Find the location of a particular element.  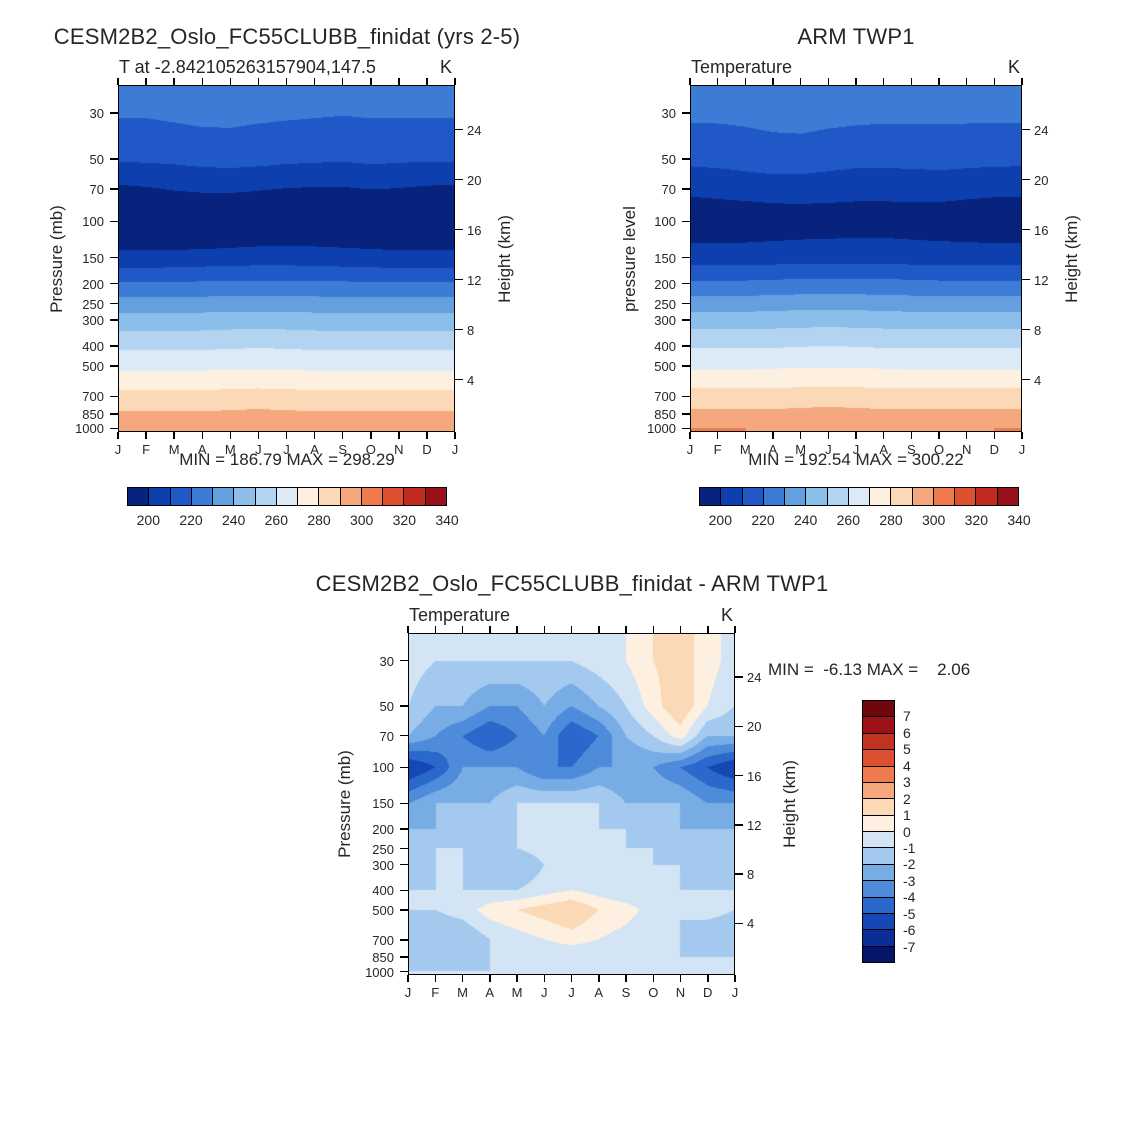

colorbar-tick-label: 0 is located at coordinates (907, 831).